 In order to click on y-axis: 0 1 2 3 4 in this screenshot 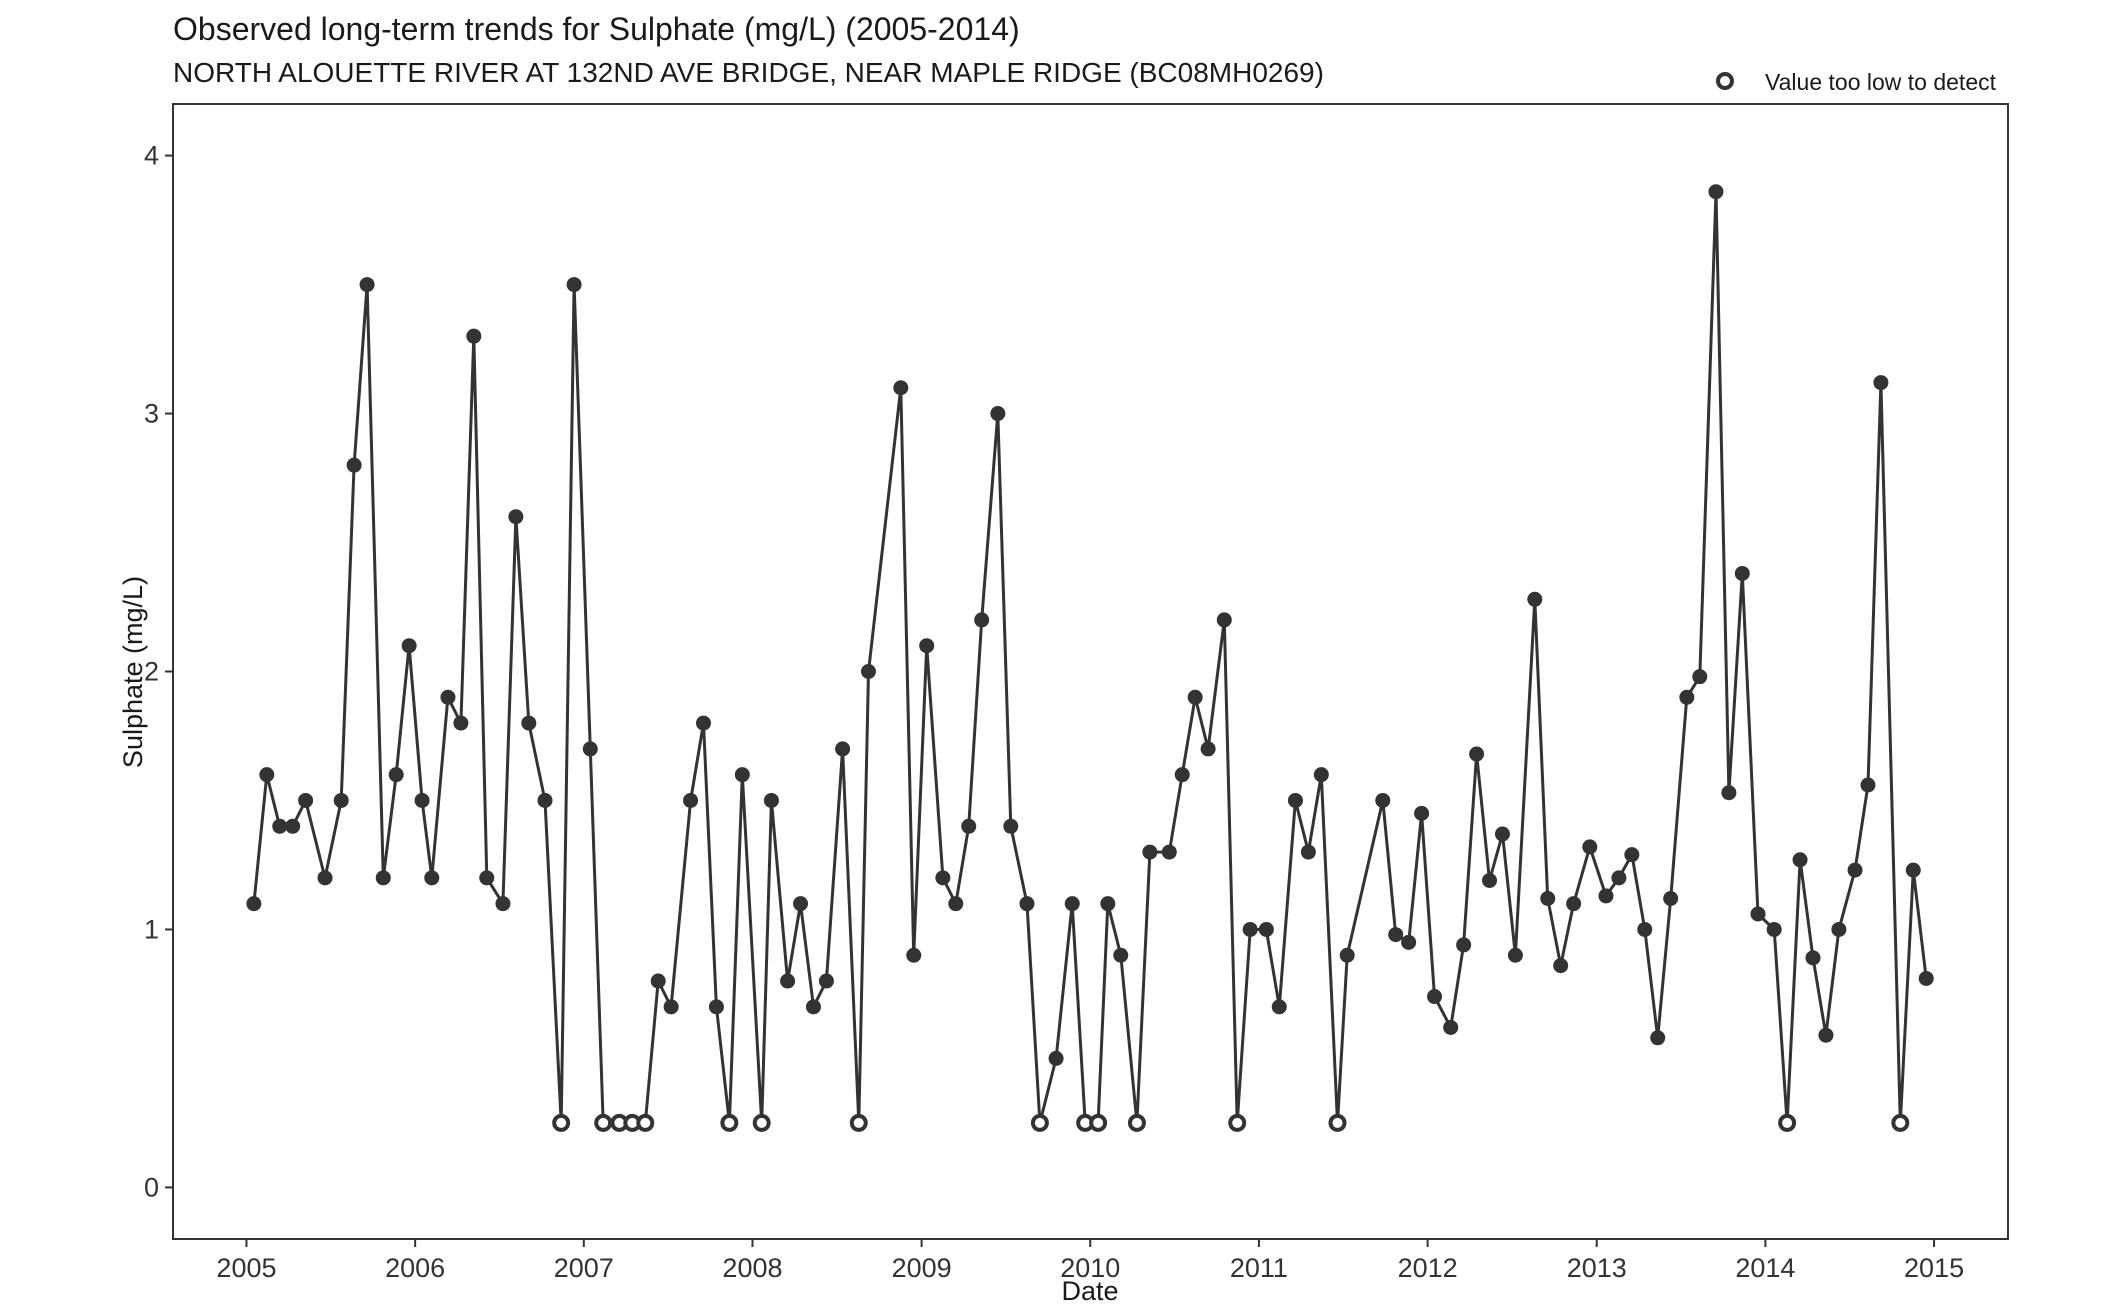, I will do `click(158, 671)`.